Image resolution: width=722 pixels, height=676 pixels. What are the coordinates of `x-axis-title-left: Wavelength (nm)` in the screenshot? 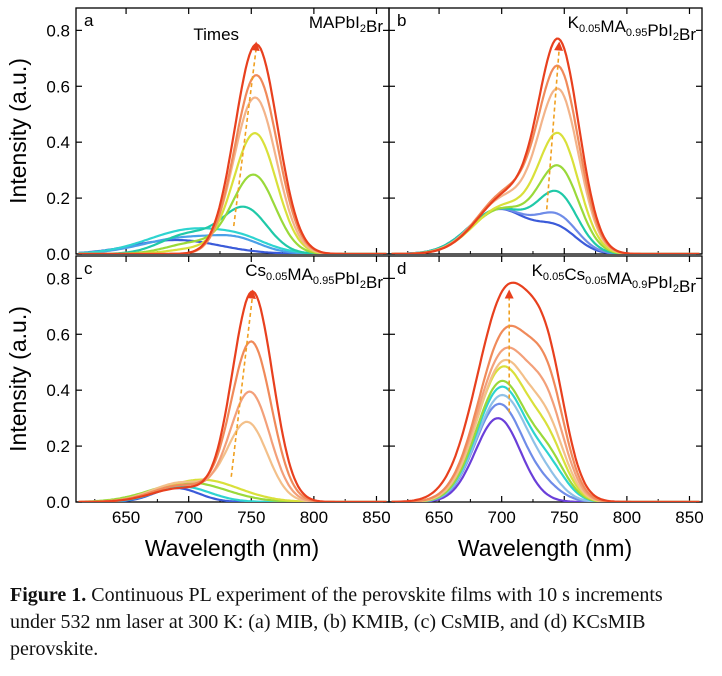 It's located at (232, 548).